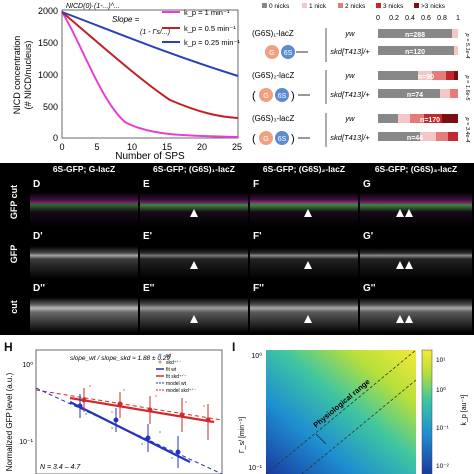 The width and height of the screenshot is (474, 474). I want to click on panel-letter-h: H, so click(8, 347).